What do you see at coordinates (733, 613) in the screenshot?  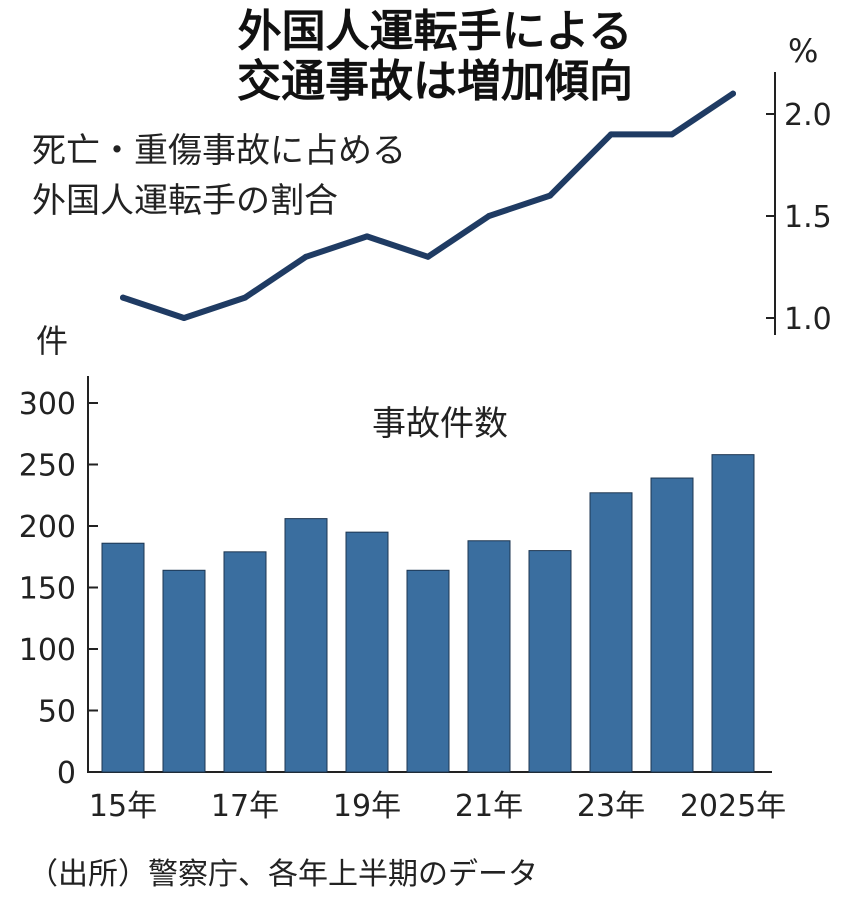 I see `bar-2025` at bounding box center [733, 613].